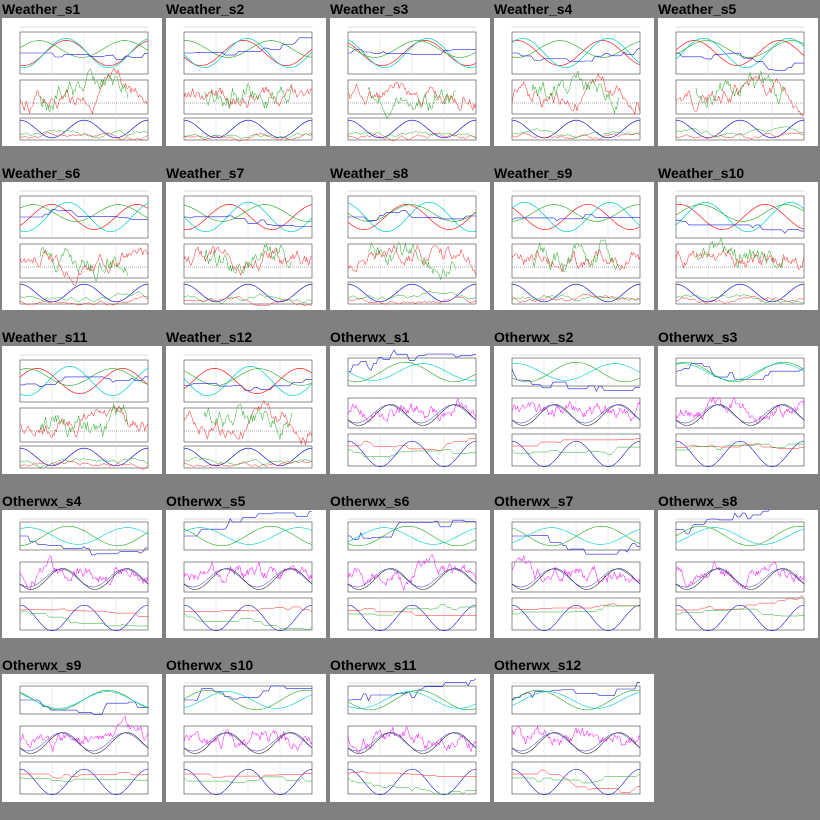  I want to click on thumbnail-title: Weather_s1, so click(41, 9).